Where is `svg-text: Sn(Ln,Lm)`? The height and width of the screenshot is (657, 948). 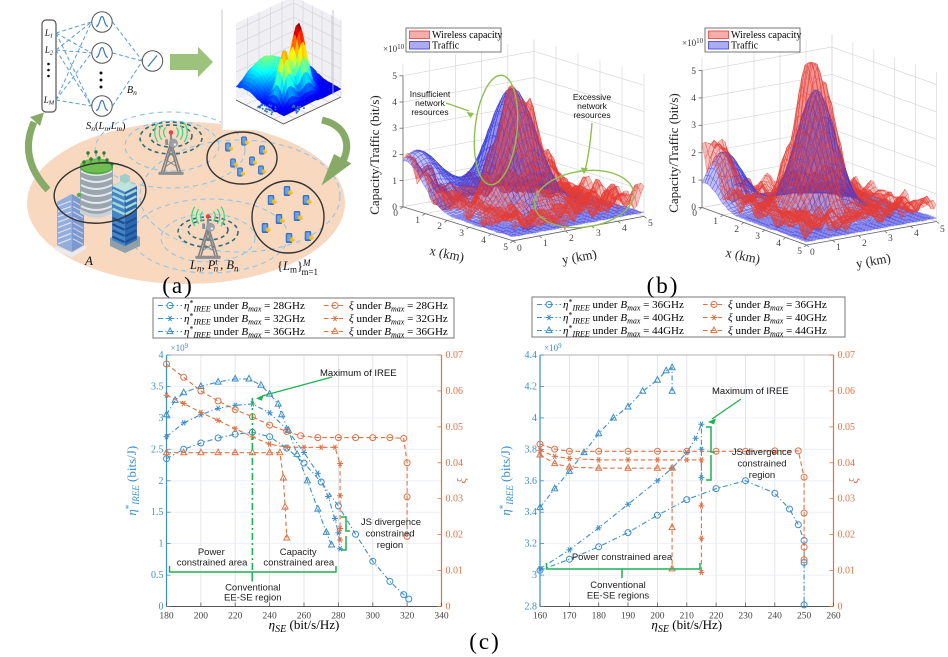
svg-text: Sn(Ln,Lm) is located at coordinates (106, 127).